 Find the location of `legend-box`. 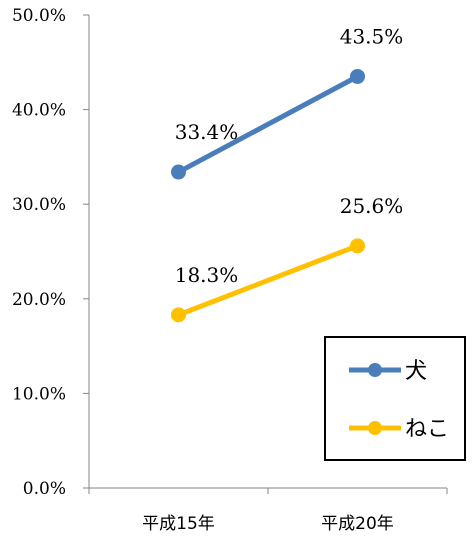

legend-box is located at coordinates (395, 398).